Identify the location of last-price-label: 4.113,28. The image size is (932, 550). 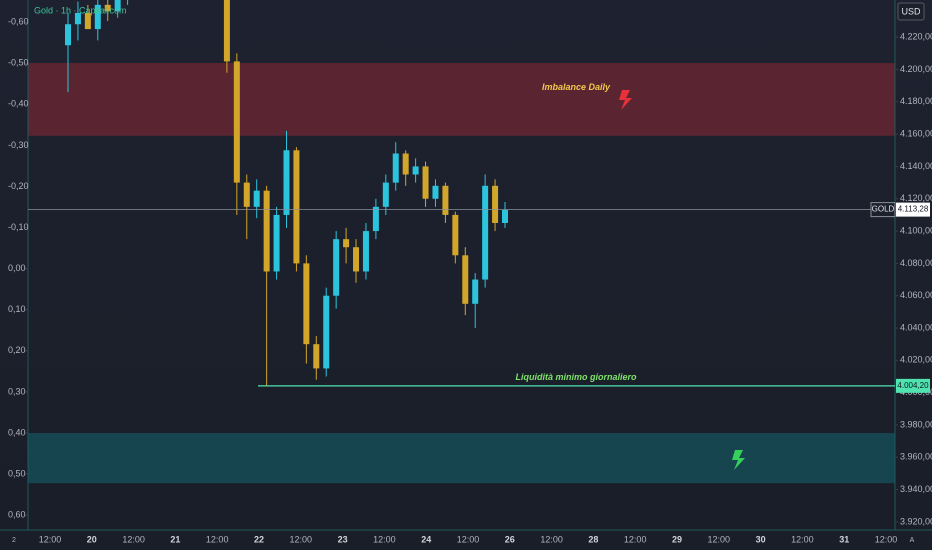
(913, 209).